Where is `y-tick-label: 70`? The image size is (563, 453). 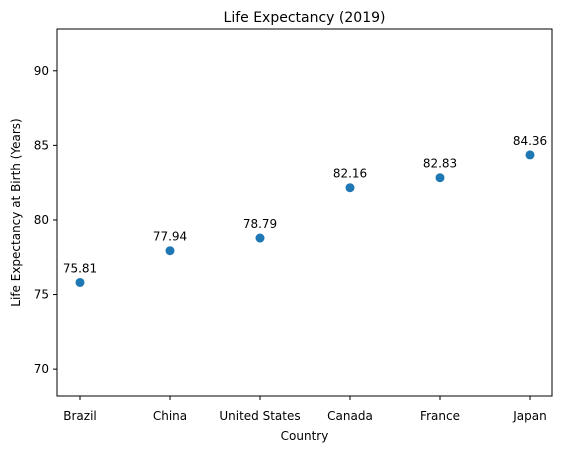
y-tick-label: 70 is located at coordinates (41, 369).